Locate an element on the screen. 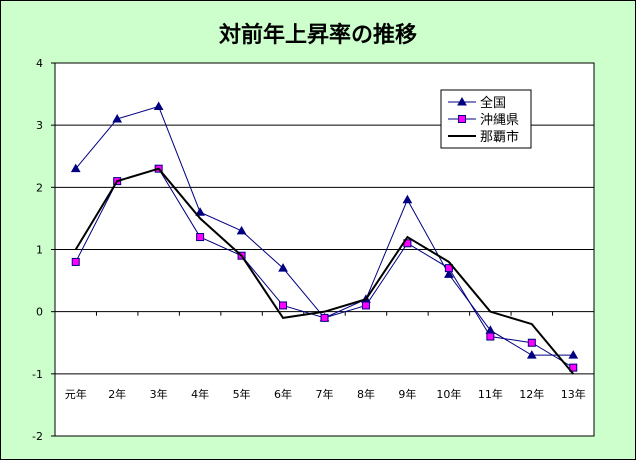 The height and width of the screenshot is (460, 636). chart-title: 対前年上昇率の推移 is located at coordinates (318, 35).